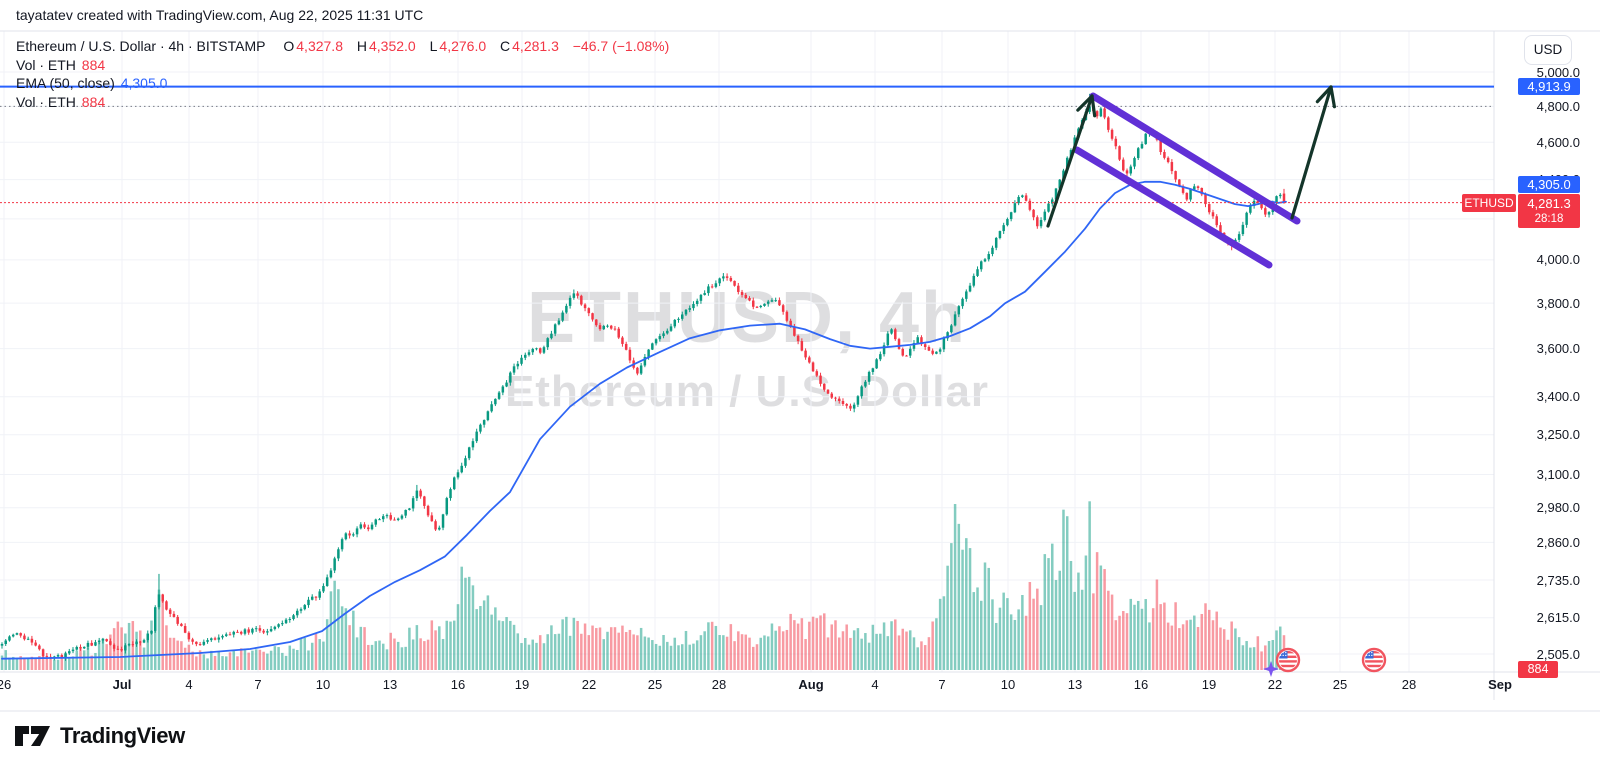  I want to click on channel-upper-trendline, so click(1195, 158).